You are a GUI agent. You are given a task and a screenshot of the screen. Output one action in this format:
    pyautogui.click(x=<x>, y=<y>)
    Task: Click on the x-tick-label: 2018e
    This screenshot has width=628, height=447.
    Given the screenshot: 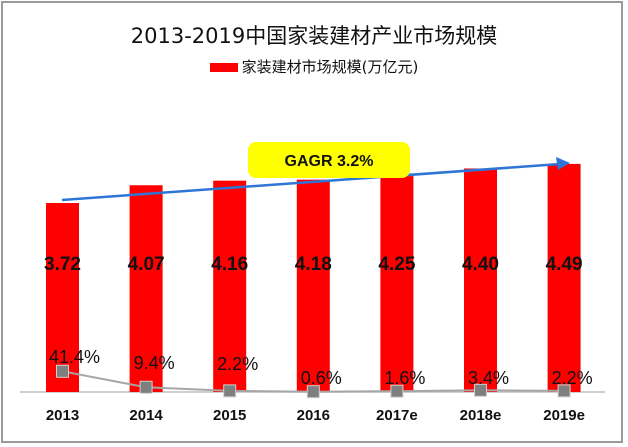 What is the action you would take?
    pyautogui.click(x=481, y=415)
    